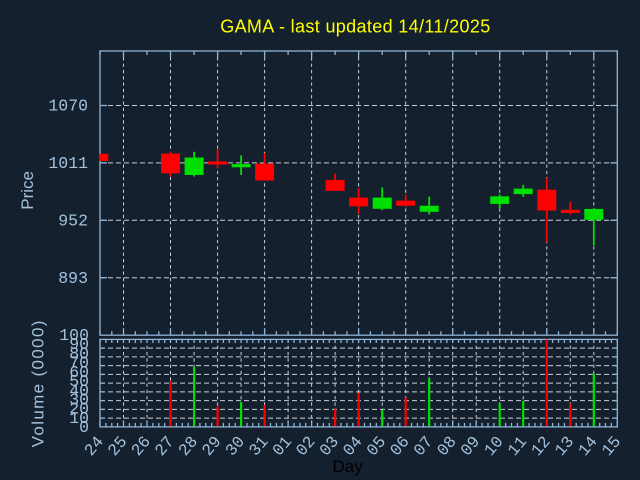 This screenshot has height=480, width=640. I want to click on svg-text: 30, so click(79, 400).